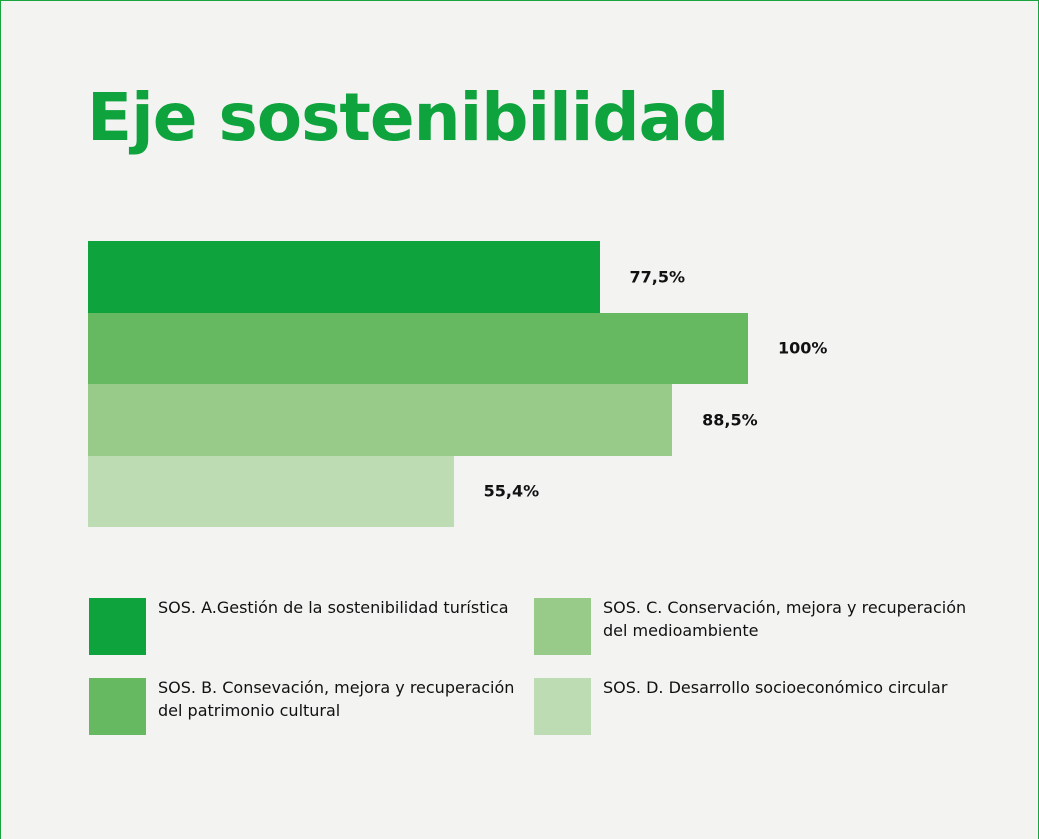 This screenshot has height=839, width=1039. Describe the element at coordinates (408, 117) in the screenshot. I see `chart-title: Eje sostenibilidad` at that location.